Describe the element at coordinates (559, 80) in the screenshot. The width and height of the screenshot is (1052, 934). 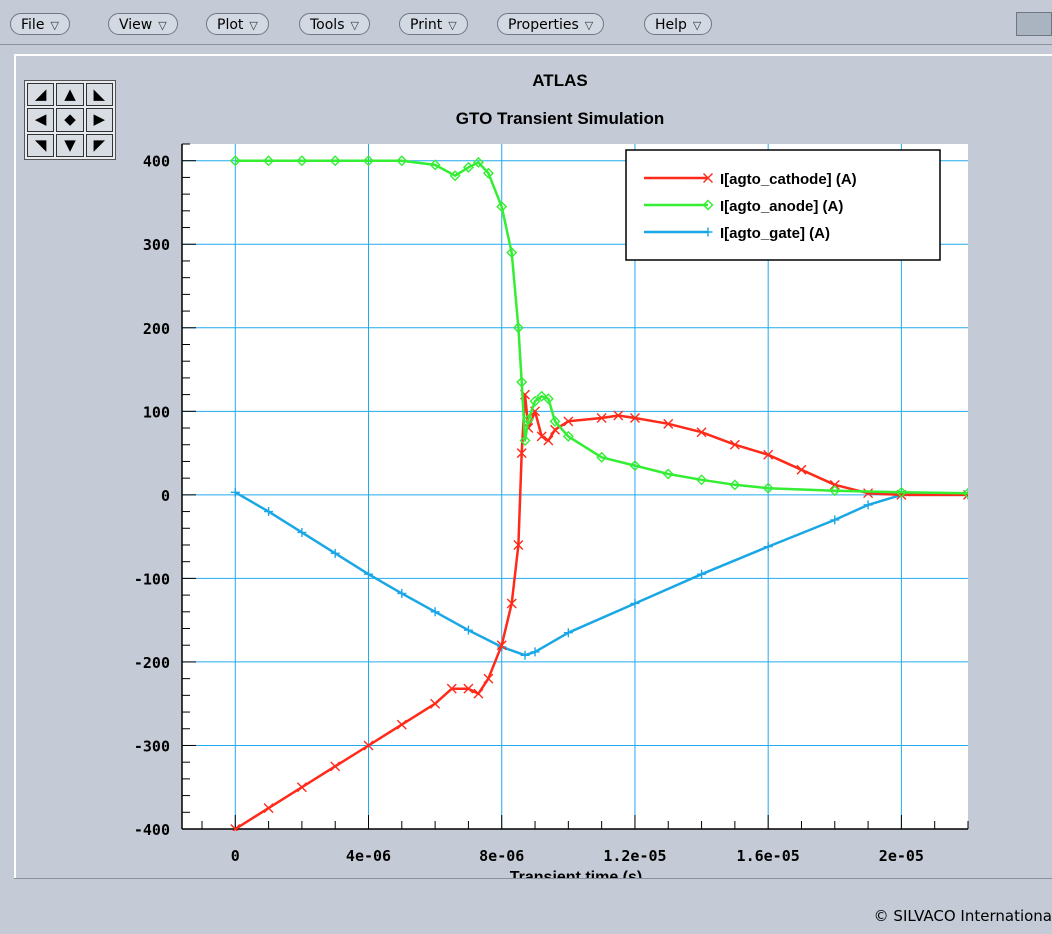
I see `chart-title: ATLAS` at that location.